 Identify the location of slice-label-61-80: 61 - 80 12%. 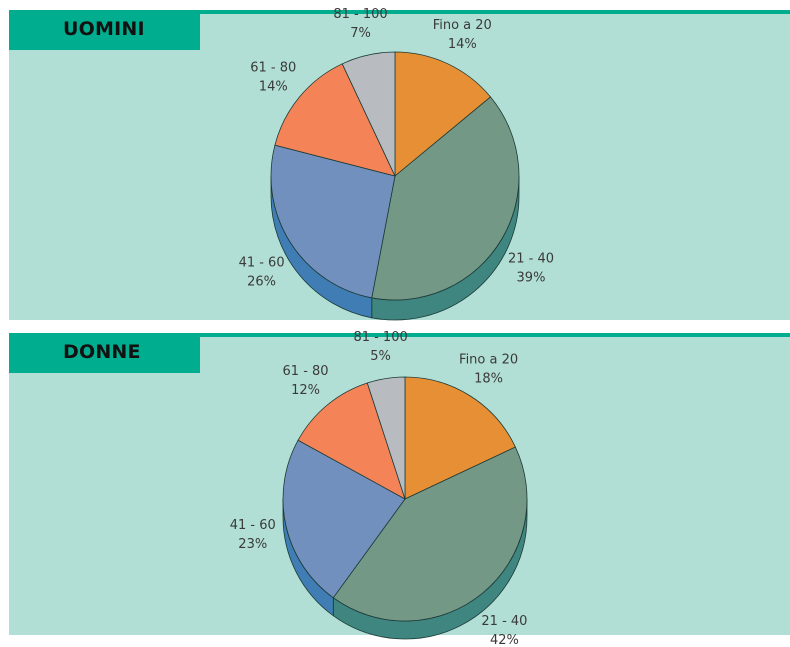
(306, 381).